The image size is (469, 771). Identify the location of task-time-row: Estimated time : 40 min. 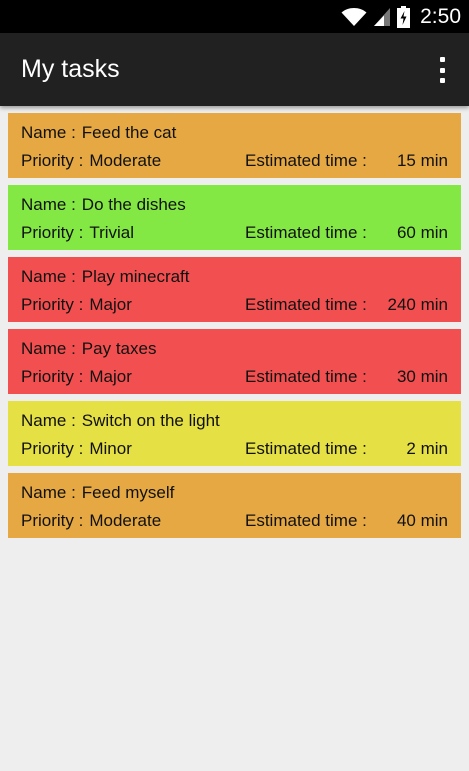
(346, 521).